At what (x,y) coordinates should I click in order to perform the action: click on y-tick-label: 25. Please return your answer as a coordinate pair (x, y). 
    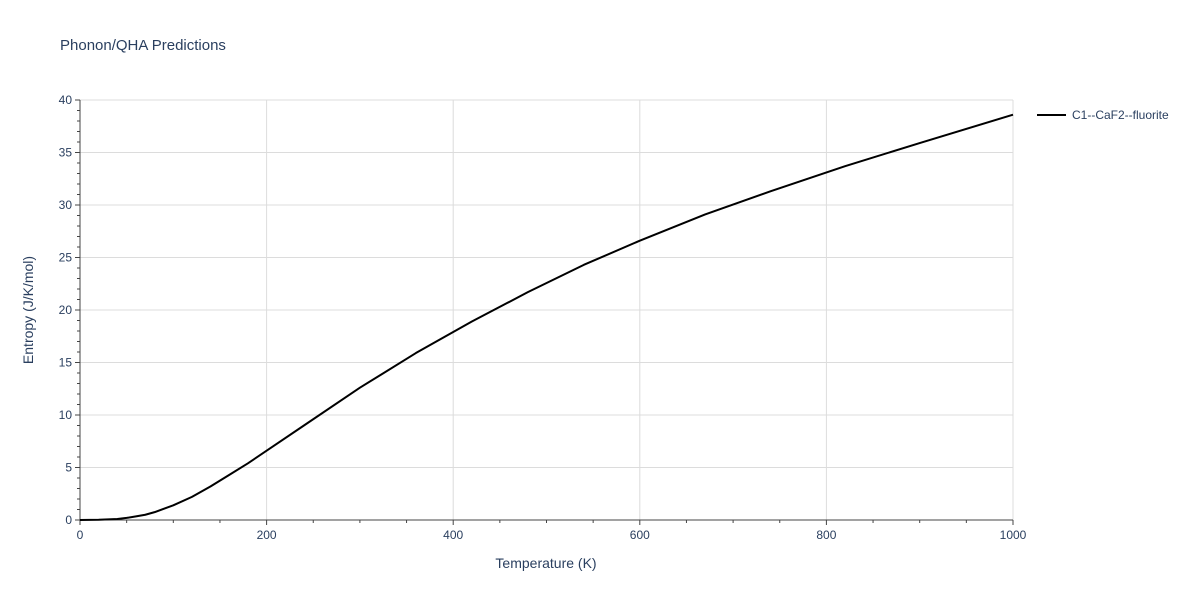
    Looking at the image, I should click on (66, 258).